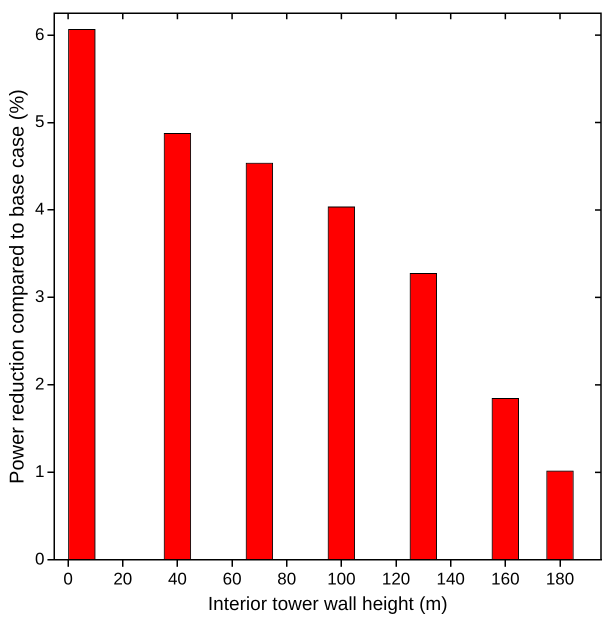 The height and width of the screenshot is (618, 603). I want to click on x-tick-label: 0, so click(68, 579).